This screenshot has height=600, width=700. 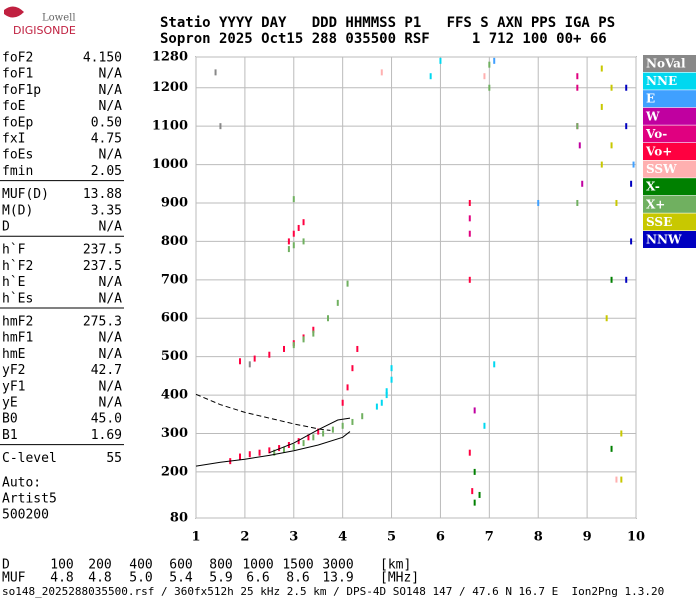 I want to click on muf-cell: [km], so click(x=395, y=565).